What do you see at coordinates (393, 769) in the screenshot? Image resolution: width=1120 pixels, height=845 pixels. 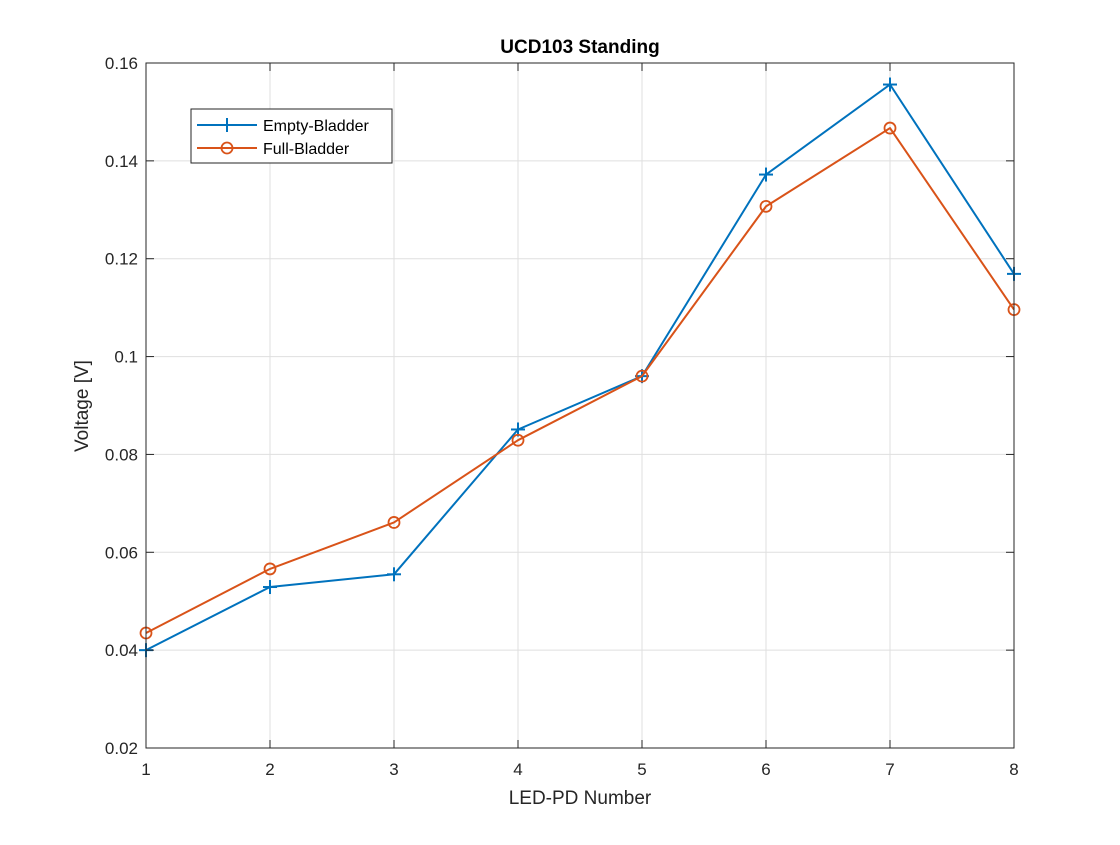 I see `x-tick-label: 3` at bounding box center [393, 769].